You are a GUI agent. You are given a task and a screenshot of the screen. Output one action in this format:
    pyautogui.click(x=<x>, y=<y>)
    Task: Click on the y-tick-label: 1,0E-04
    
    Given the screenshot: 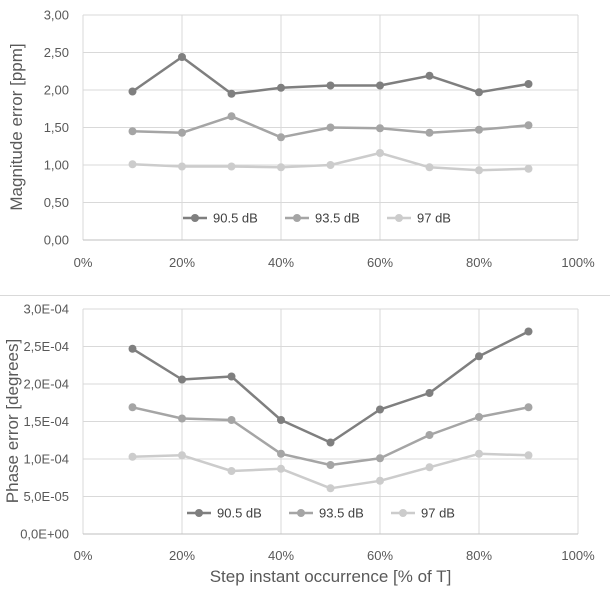 What is the action you would take?
    pyautogui.click(x=46, y=459)
    